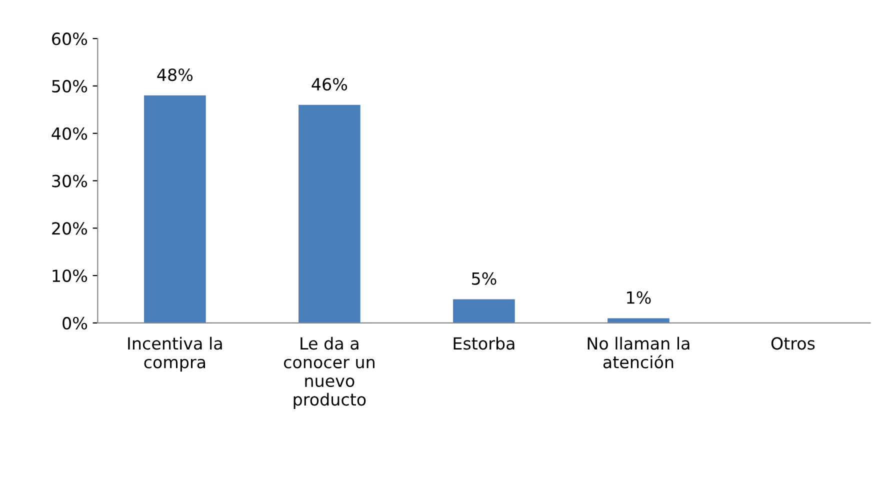 This screenshot has height=482, width=888. Describe the element at coordinates (329, 372) in the screenshot. I see `x-tick-label: Le da a conocer un nuevo producto` at that location.